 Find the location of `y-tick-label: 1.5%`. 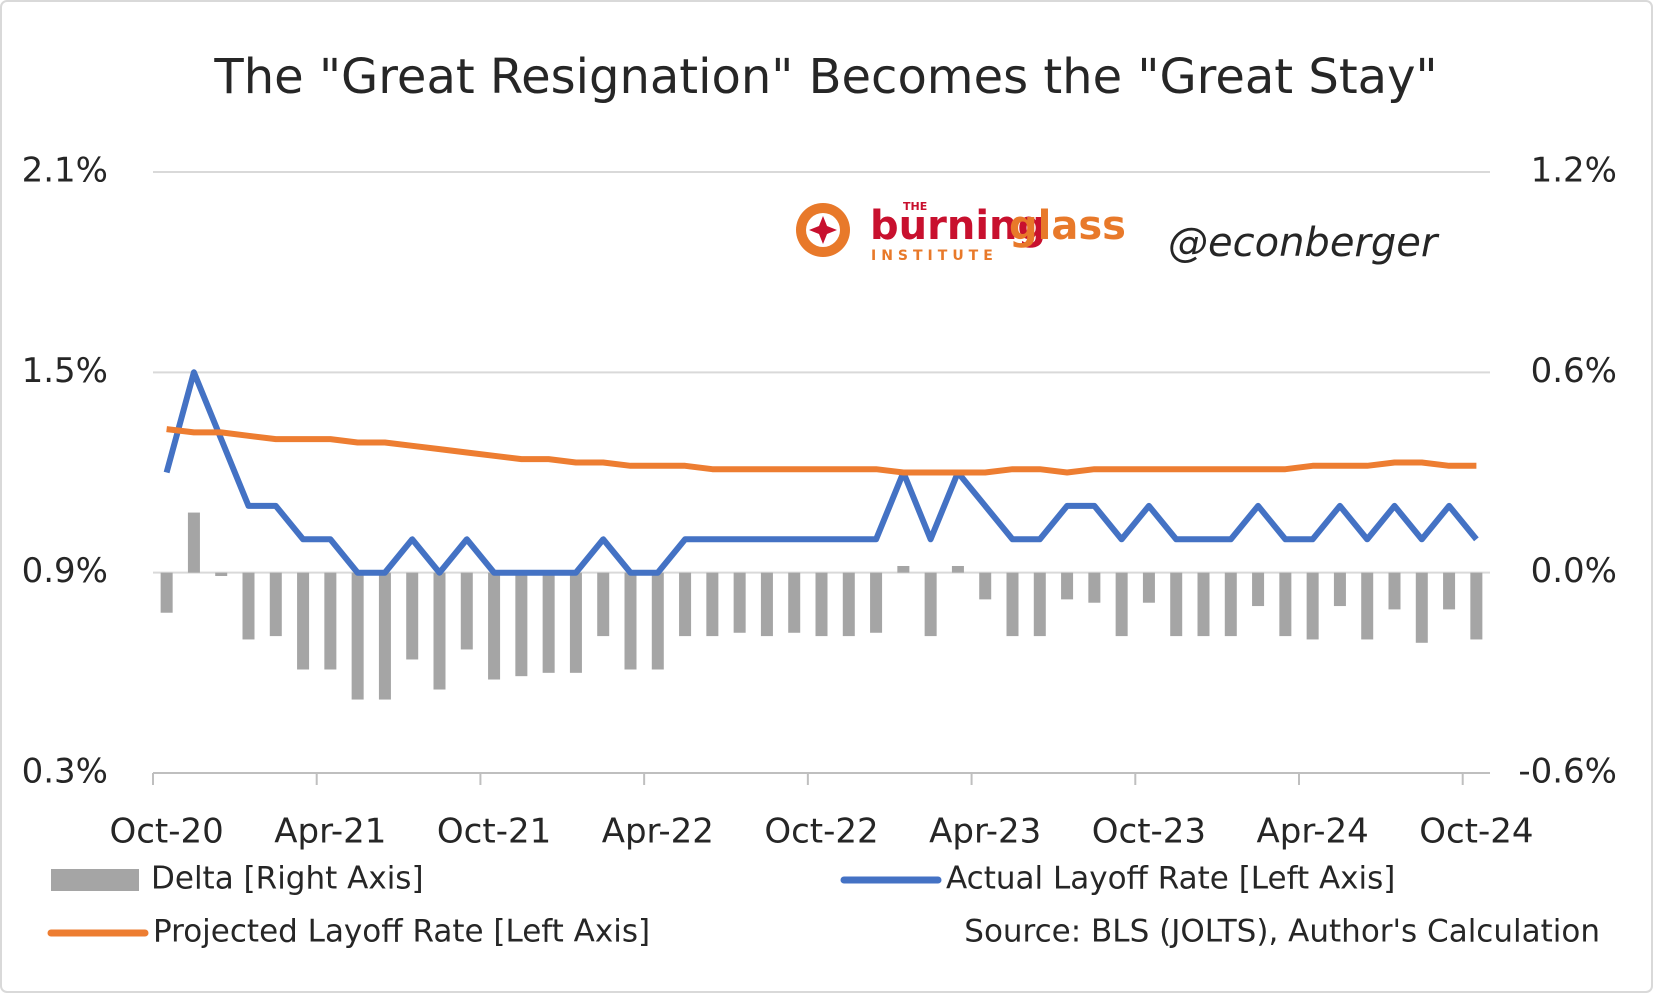

y-tick-label: 1.5% is located at coordinates (65, 371).